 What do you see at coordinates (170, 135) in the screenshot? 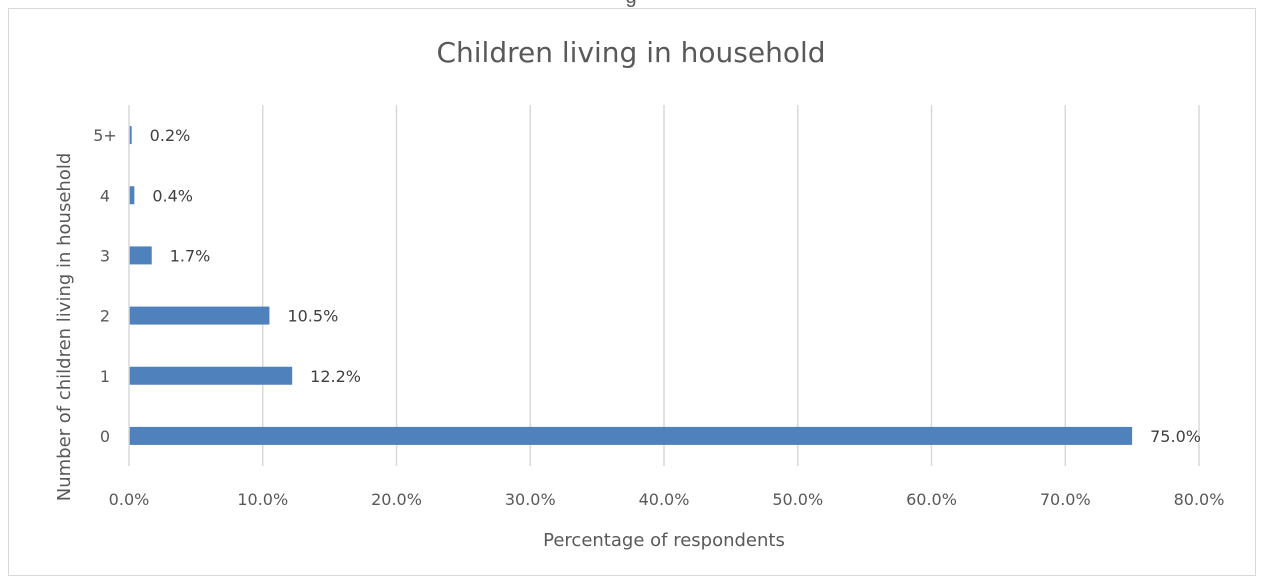
I see `bar-data-label: 0.2%` at bounding box center [170, 135].